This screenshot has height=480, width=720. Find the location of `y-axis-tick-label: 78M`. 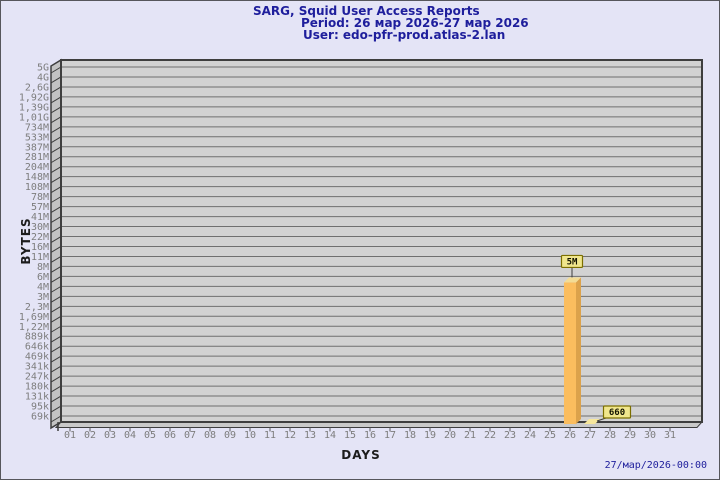

y-axis-tick-label: 78M is located at coordinates (40, 197).